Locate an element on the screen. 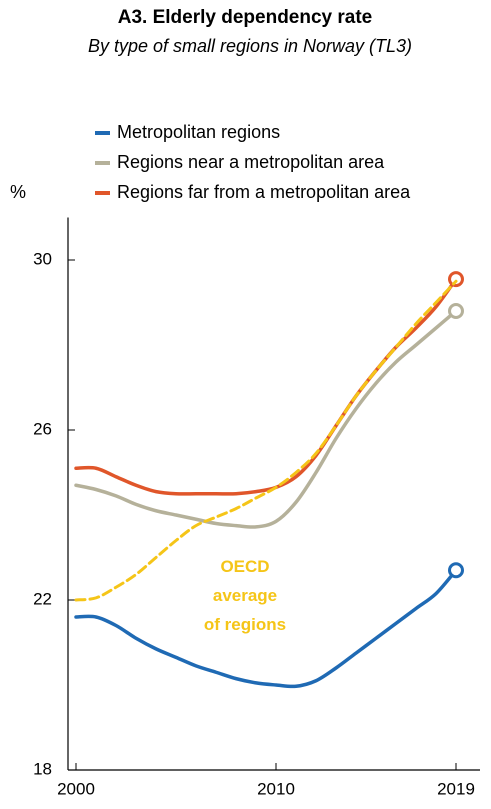 The height and width of the screenshot is (809, 491). y-axis-label: % is located at coordinates (18, 192).